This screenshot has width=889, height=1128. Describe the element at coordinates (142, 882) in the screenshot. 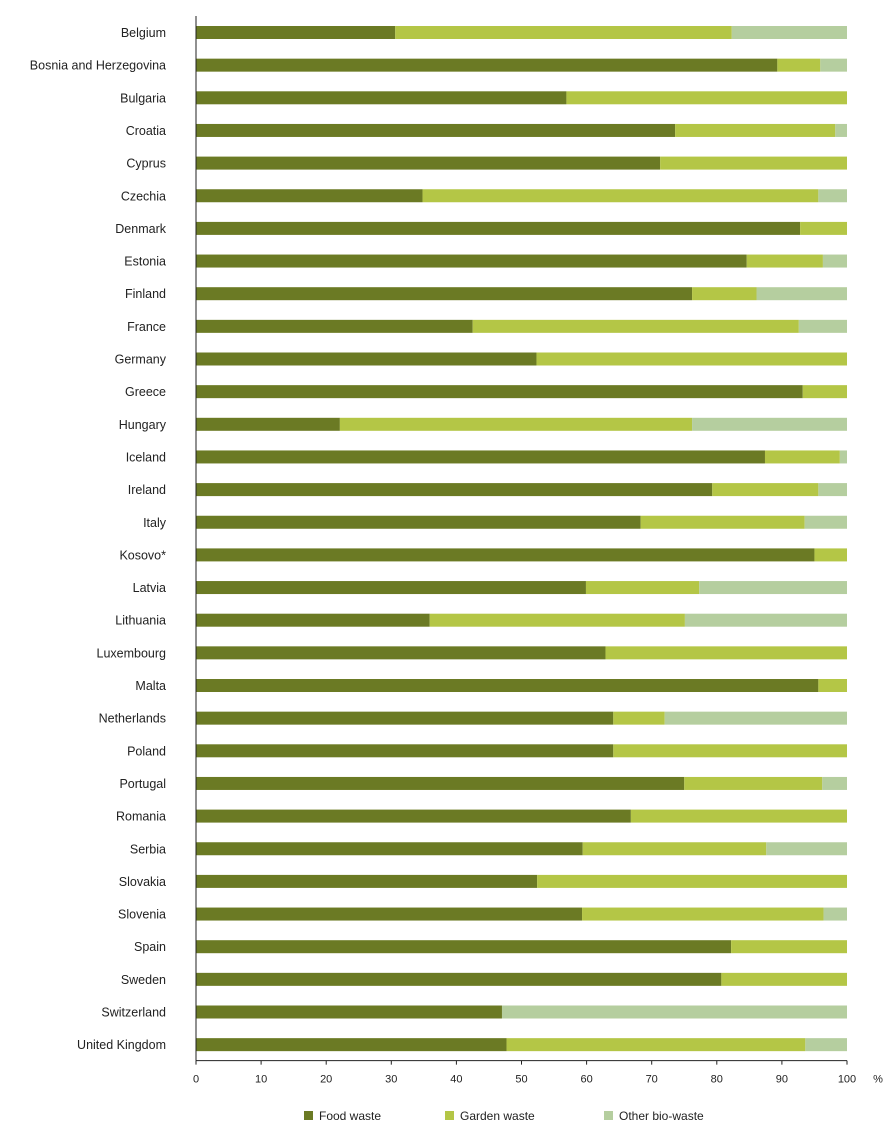

I see `category-label: Slovakia` at that location.